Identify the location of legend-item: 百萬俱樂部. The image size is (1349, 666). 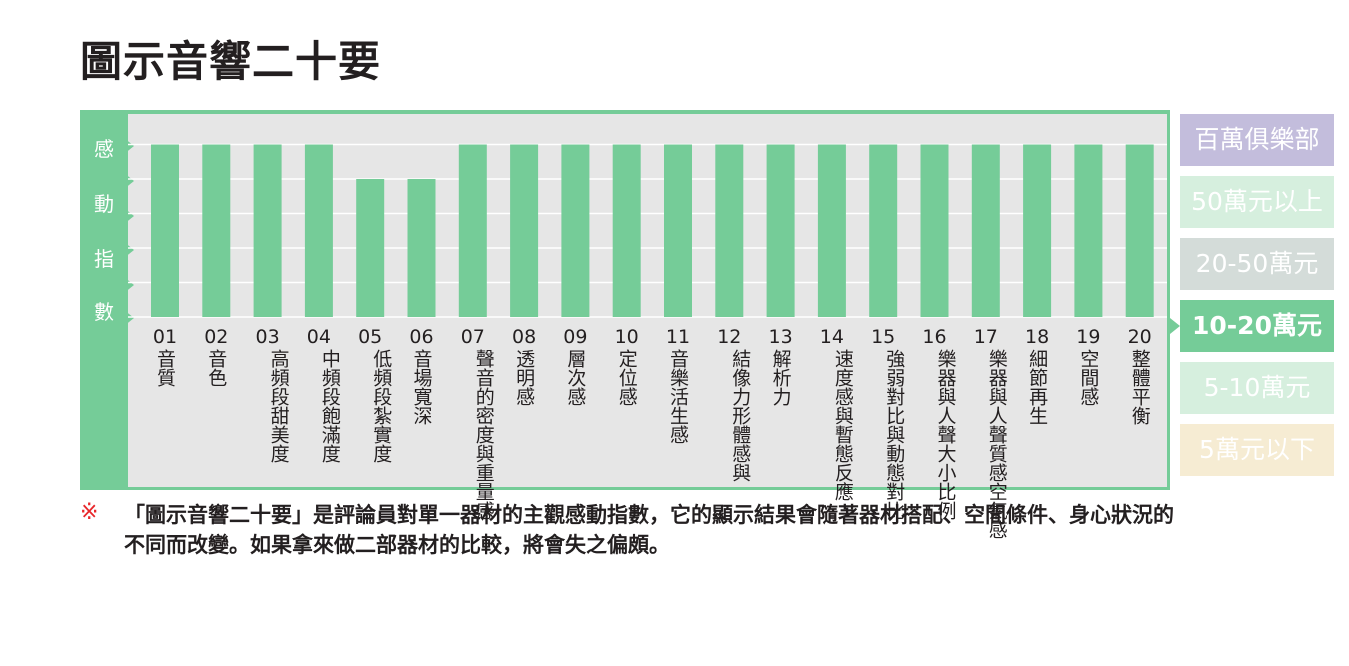
(1257, 140).